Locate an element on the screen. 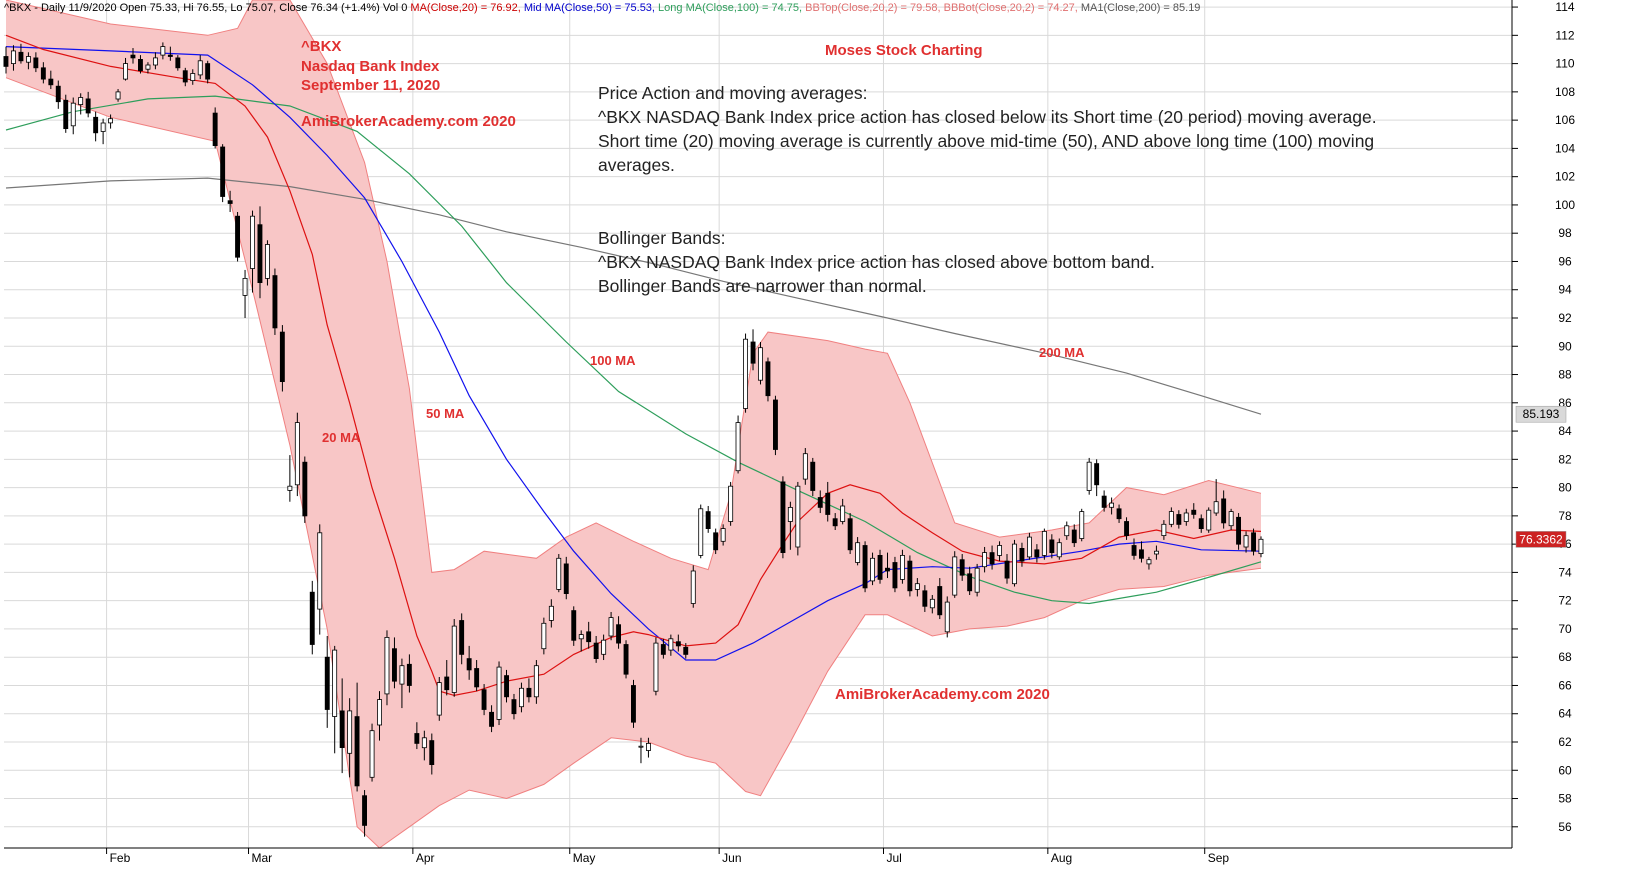 Image resolution: width=1628 pixels, height=896 pixels. y-tick-label: 80 is located at coordinates (1565, 488).